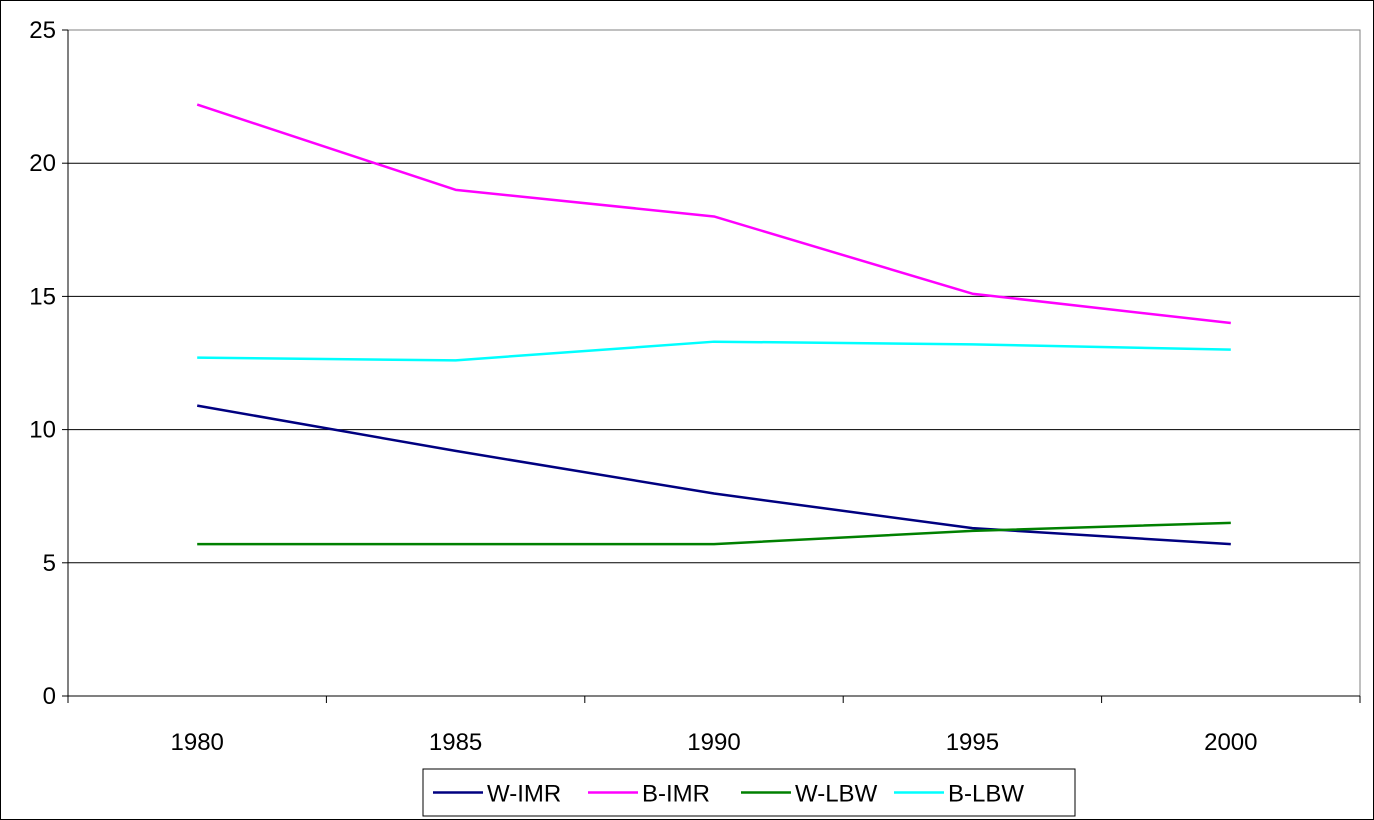 Image resolution: width=1374 pixels, height=820 pixels. Describe the element at coordinates (972, 742) in the screenshot. I see `x-tick-label: 1995` at that location.